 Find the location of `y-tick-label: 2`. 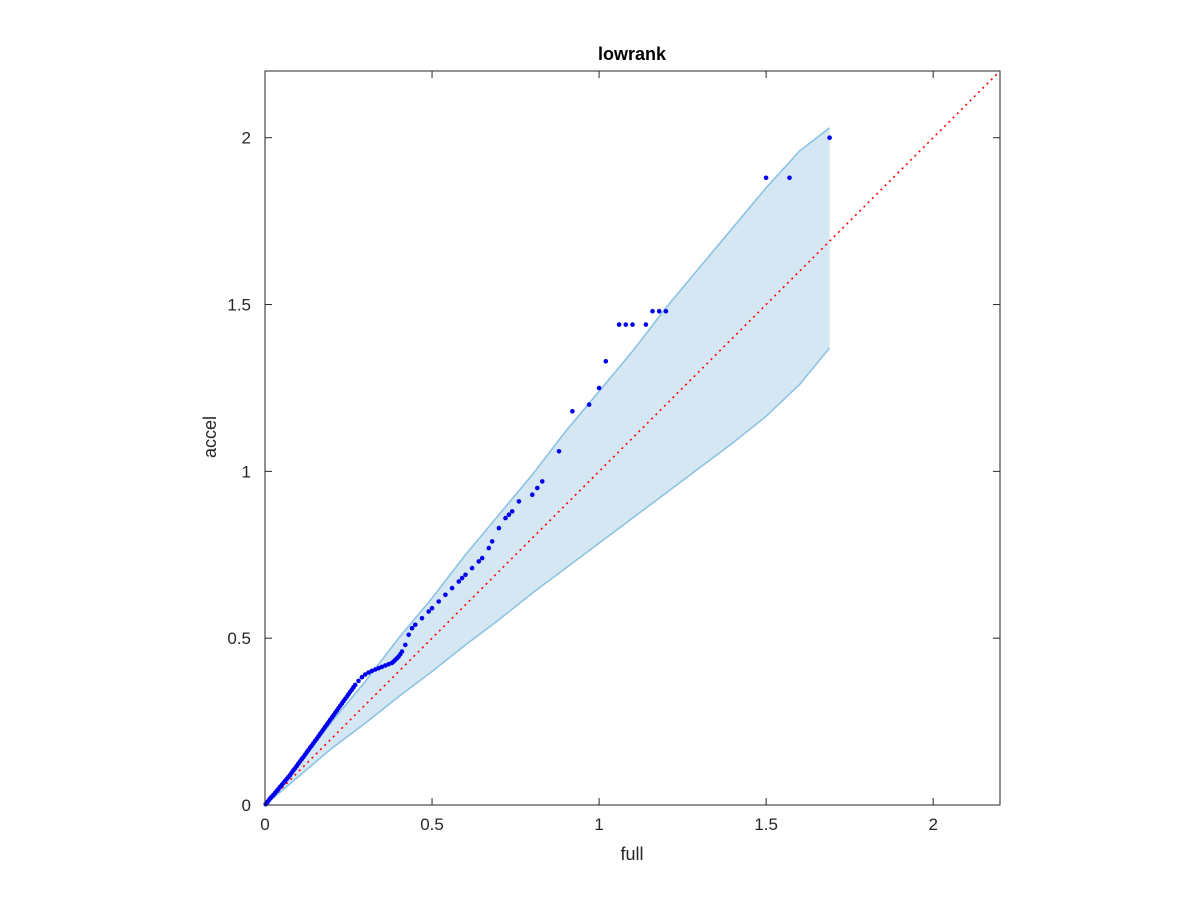

y-tick-label: 2 is located at coordinates (246, 138).